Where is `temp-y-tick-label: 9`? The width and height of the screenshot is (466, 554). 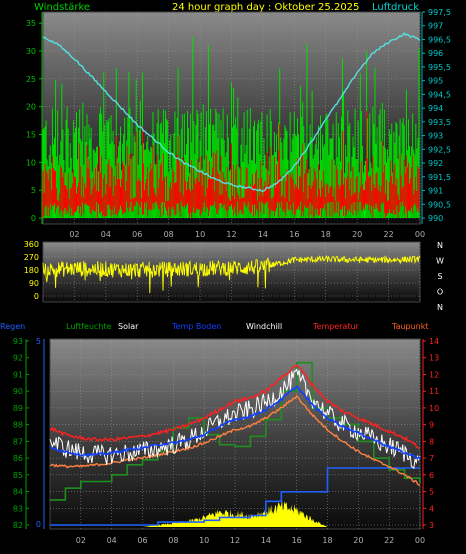
temp-y-tick-label: 9 is located at coordinates (431, 425).